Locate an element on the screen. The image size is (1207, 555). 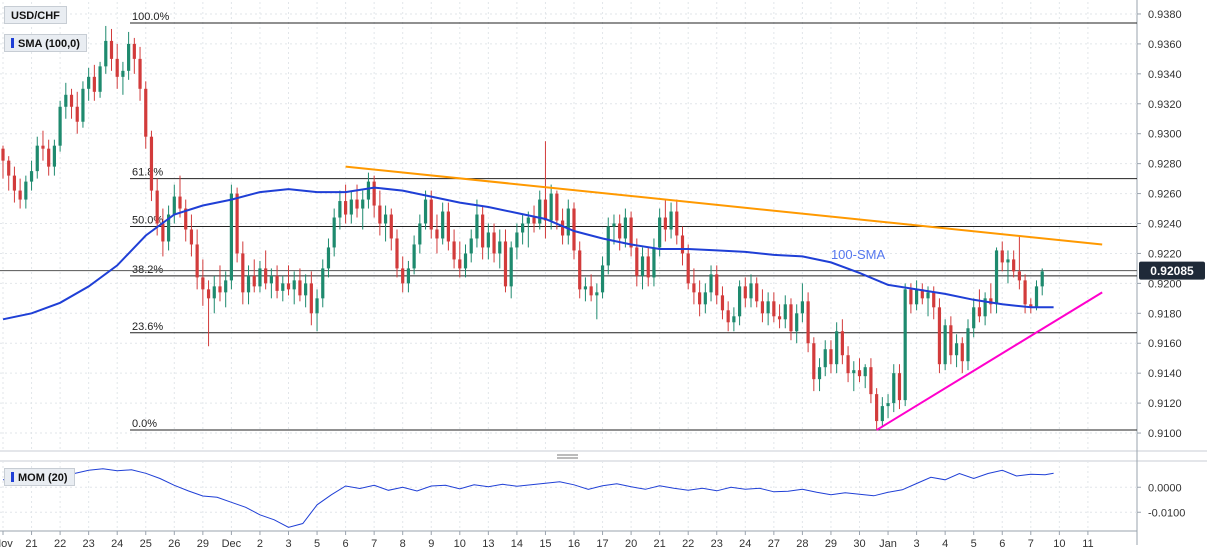
resistance-trendline is located at coordinates (724, 205).